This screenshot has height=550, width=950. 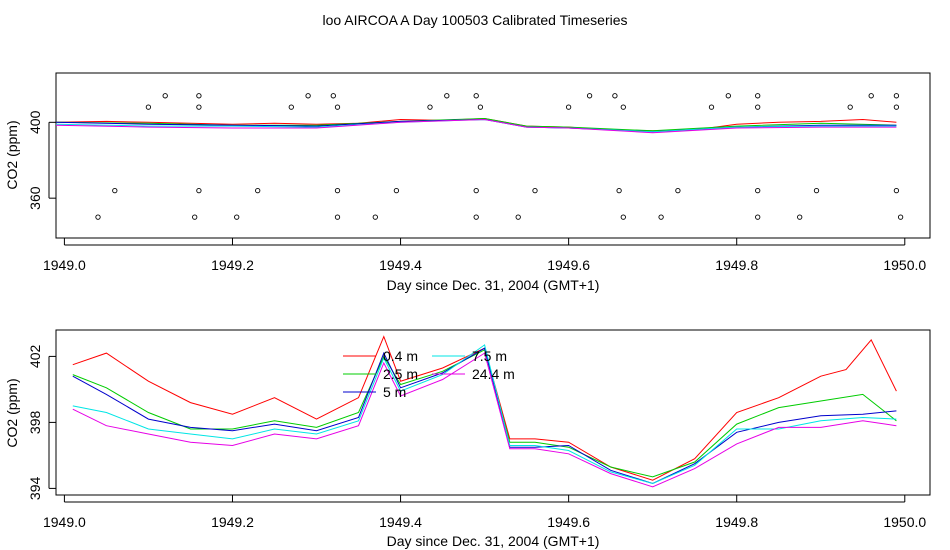 What do you see at coordinates (400, 374) in the screenshot?
I see `legend-label: 2.5 m` at bounding box center [400, 374].